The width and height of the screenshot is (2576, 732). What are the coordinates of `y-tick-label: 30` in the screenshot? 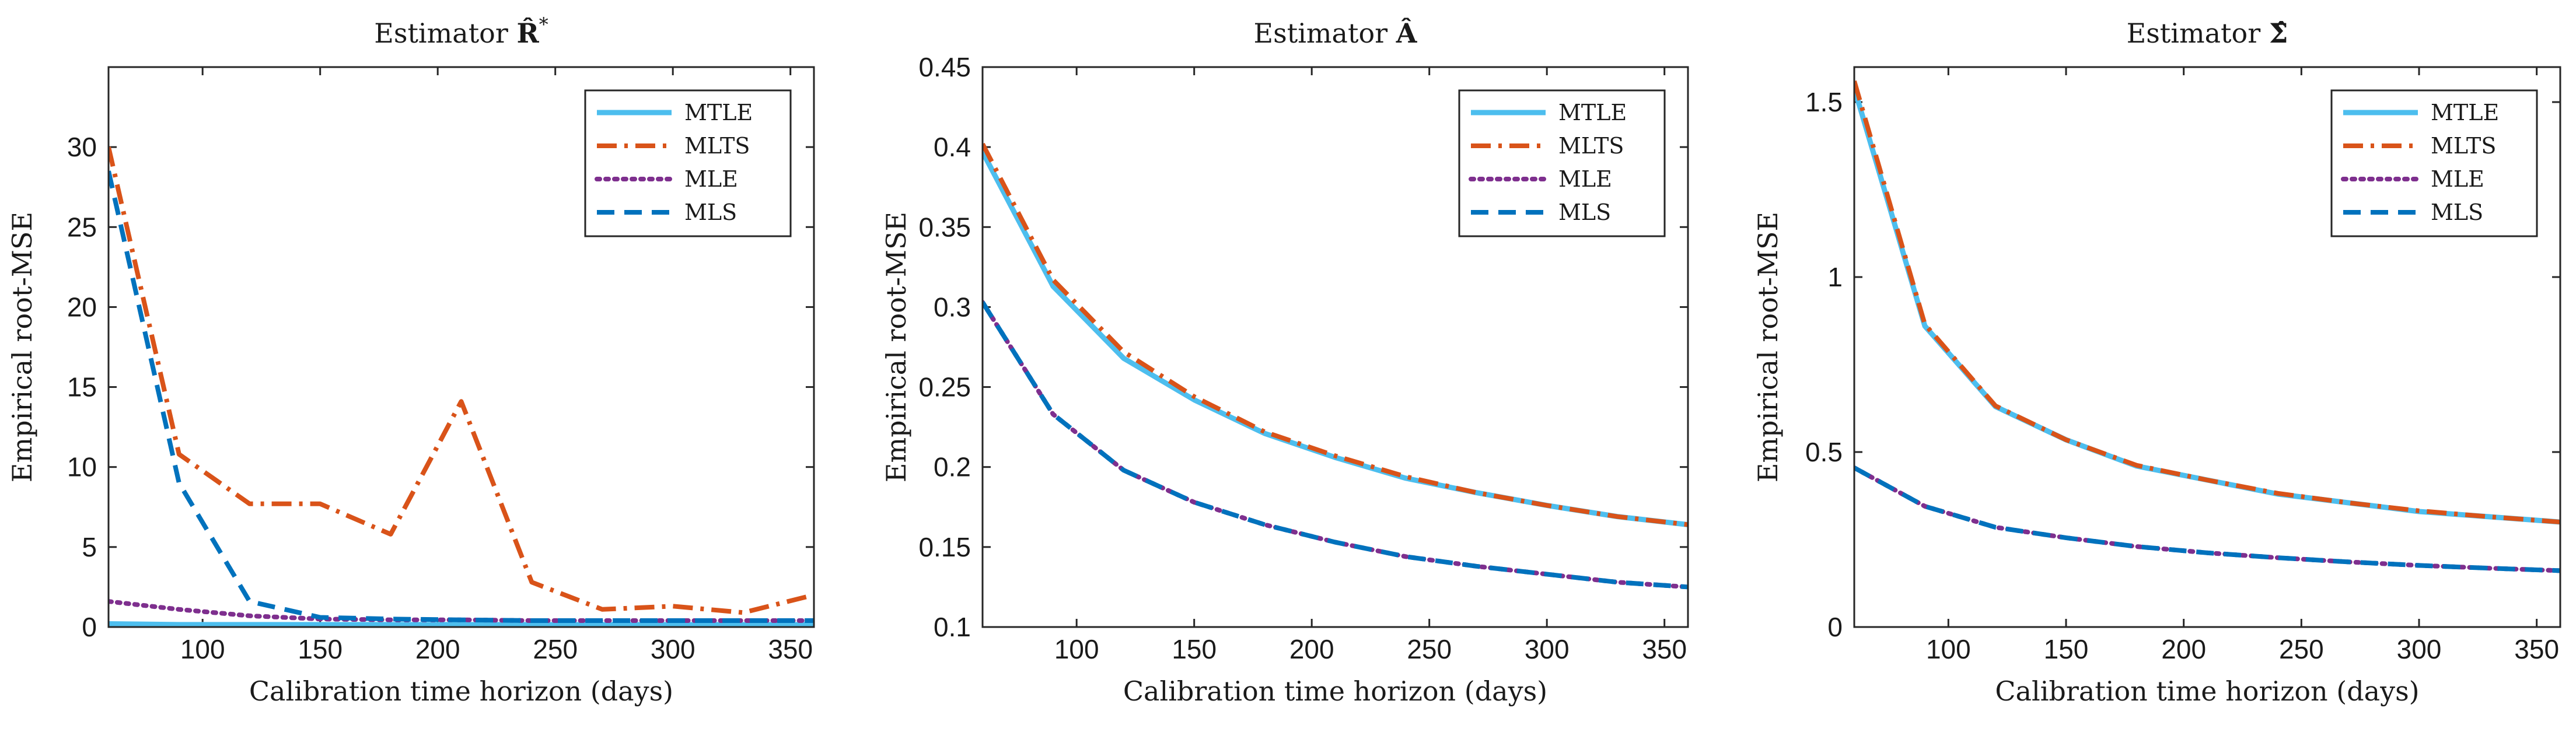 It's located at (82, 147).